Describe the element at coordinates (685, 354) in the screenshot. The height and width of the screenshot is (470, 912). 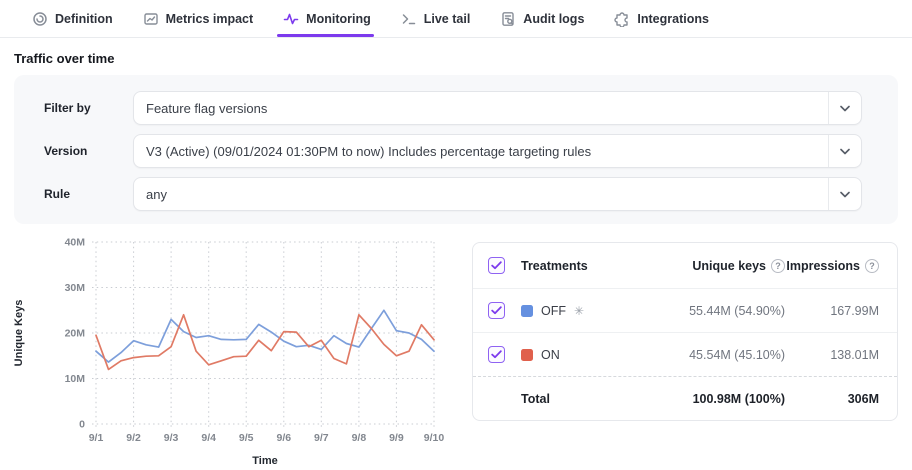
I see `treatment-row-on: ON 45.54M (45.10%) 138.01M` at that location.